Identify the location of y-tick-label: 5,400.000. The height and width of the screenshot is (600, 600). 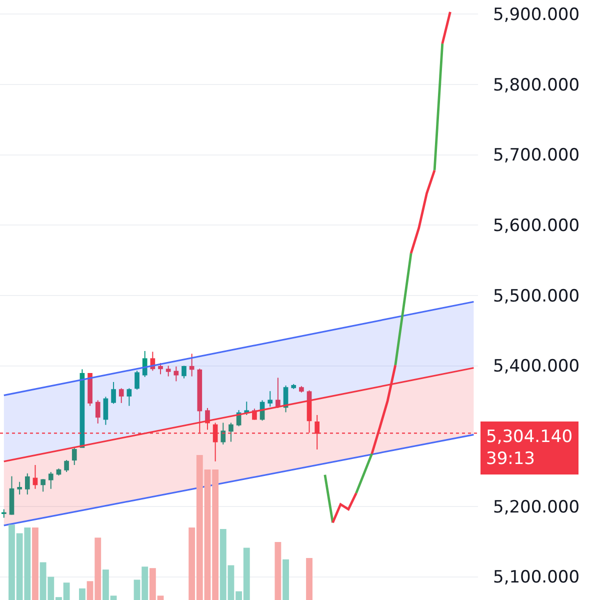
(536, 366).